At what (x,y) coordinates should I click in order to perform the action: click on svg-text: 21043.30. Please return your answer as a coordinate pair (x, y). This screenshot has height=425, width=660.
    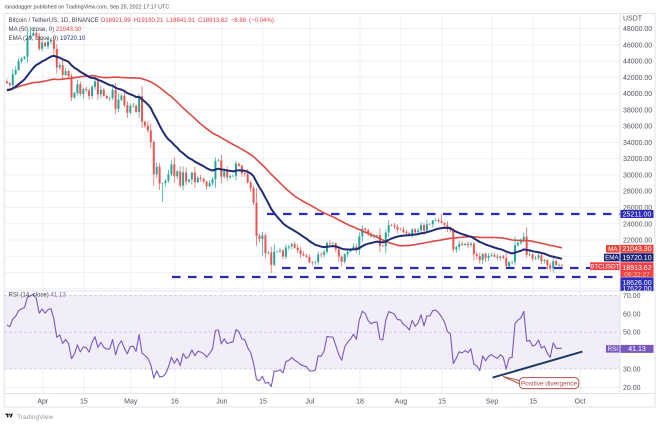
    Looking at the image, I should click on (636, 249).